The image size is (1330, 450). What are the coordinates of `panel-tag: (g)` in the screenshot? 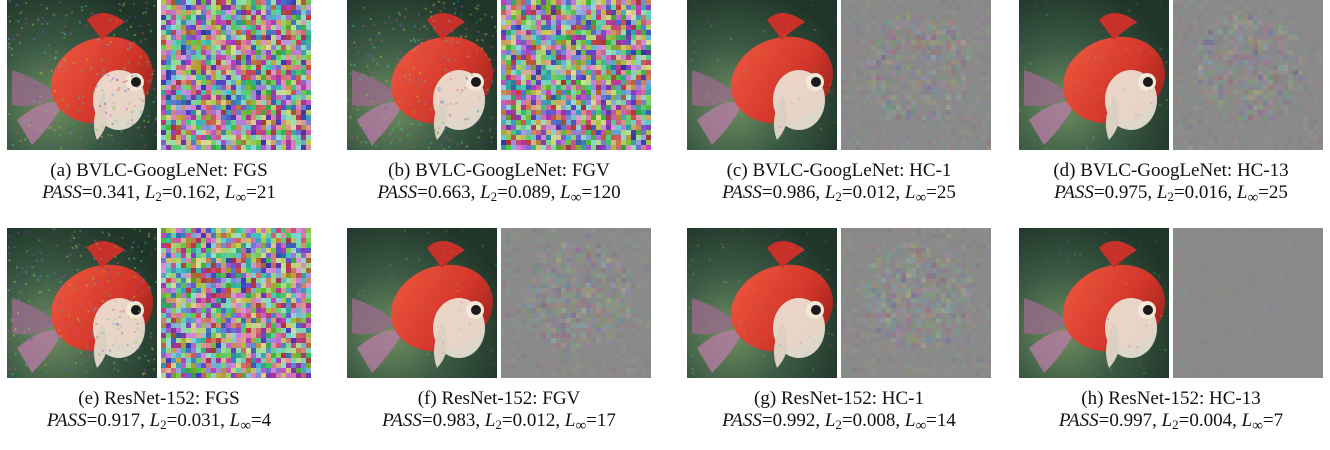 It's located at (765, 398).